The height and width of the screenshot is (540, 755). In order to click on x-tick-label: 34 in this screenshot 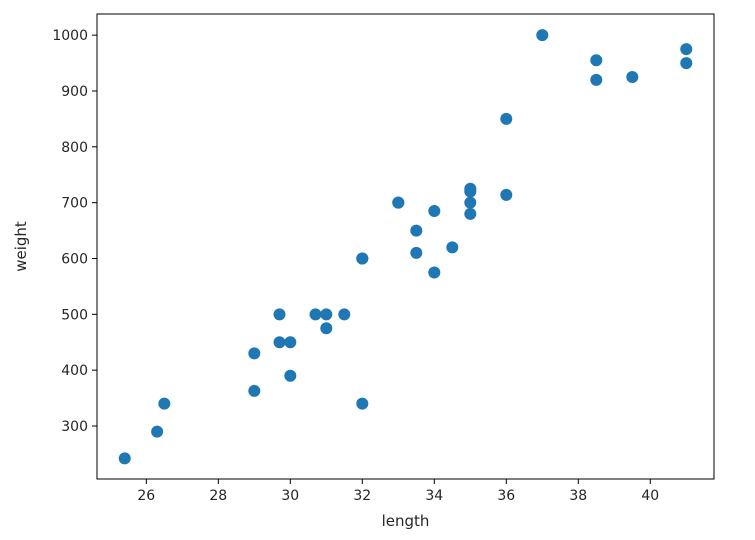, I will do `click(434, 496)`.